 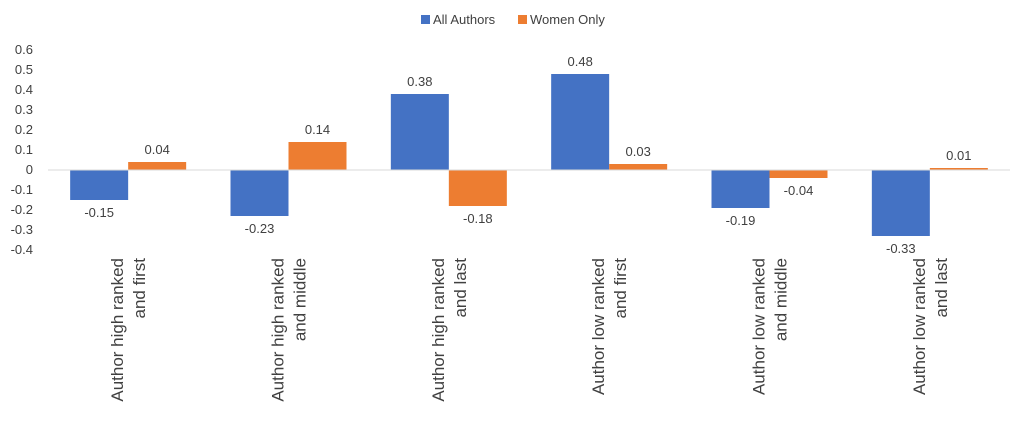 What do you see at coordinates (24, 89) in the screenshot?
I see `y-tick-label: 0.4` at bounding box center [24, 89].